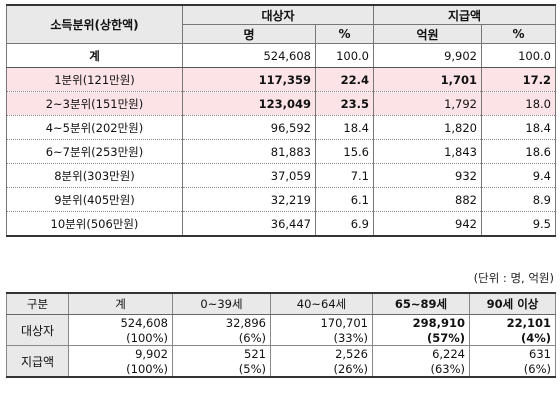 This screenshot has width=560, height=402. I want to click on subheader-won: 억원, so click(427, 34).